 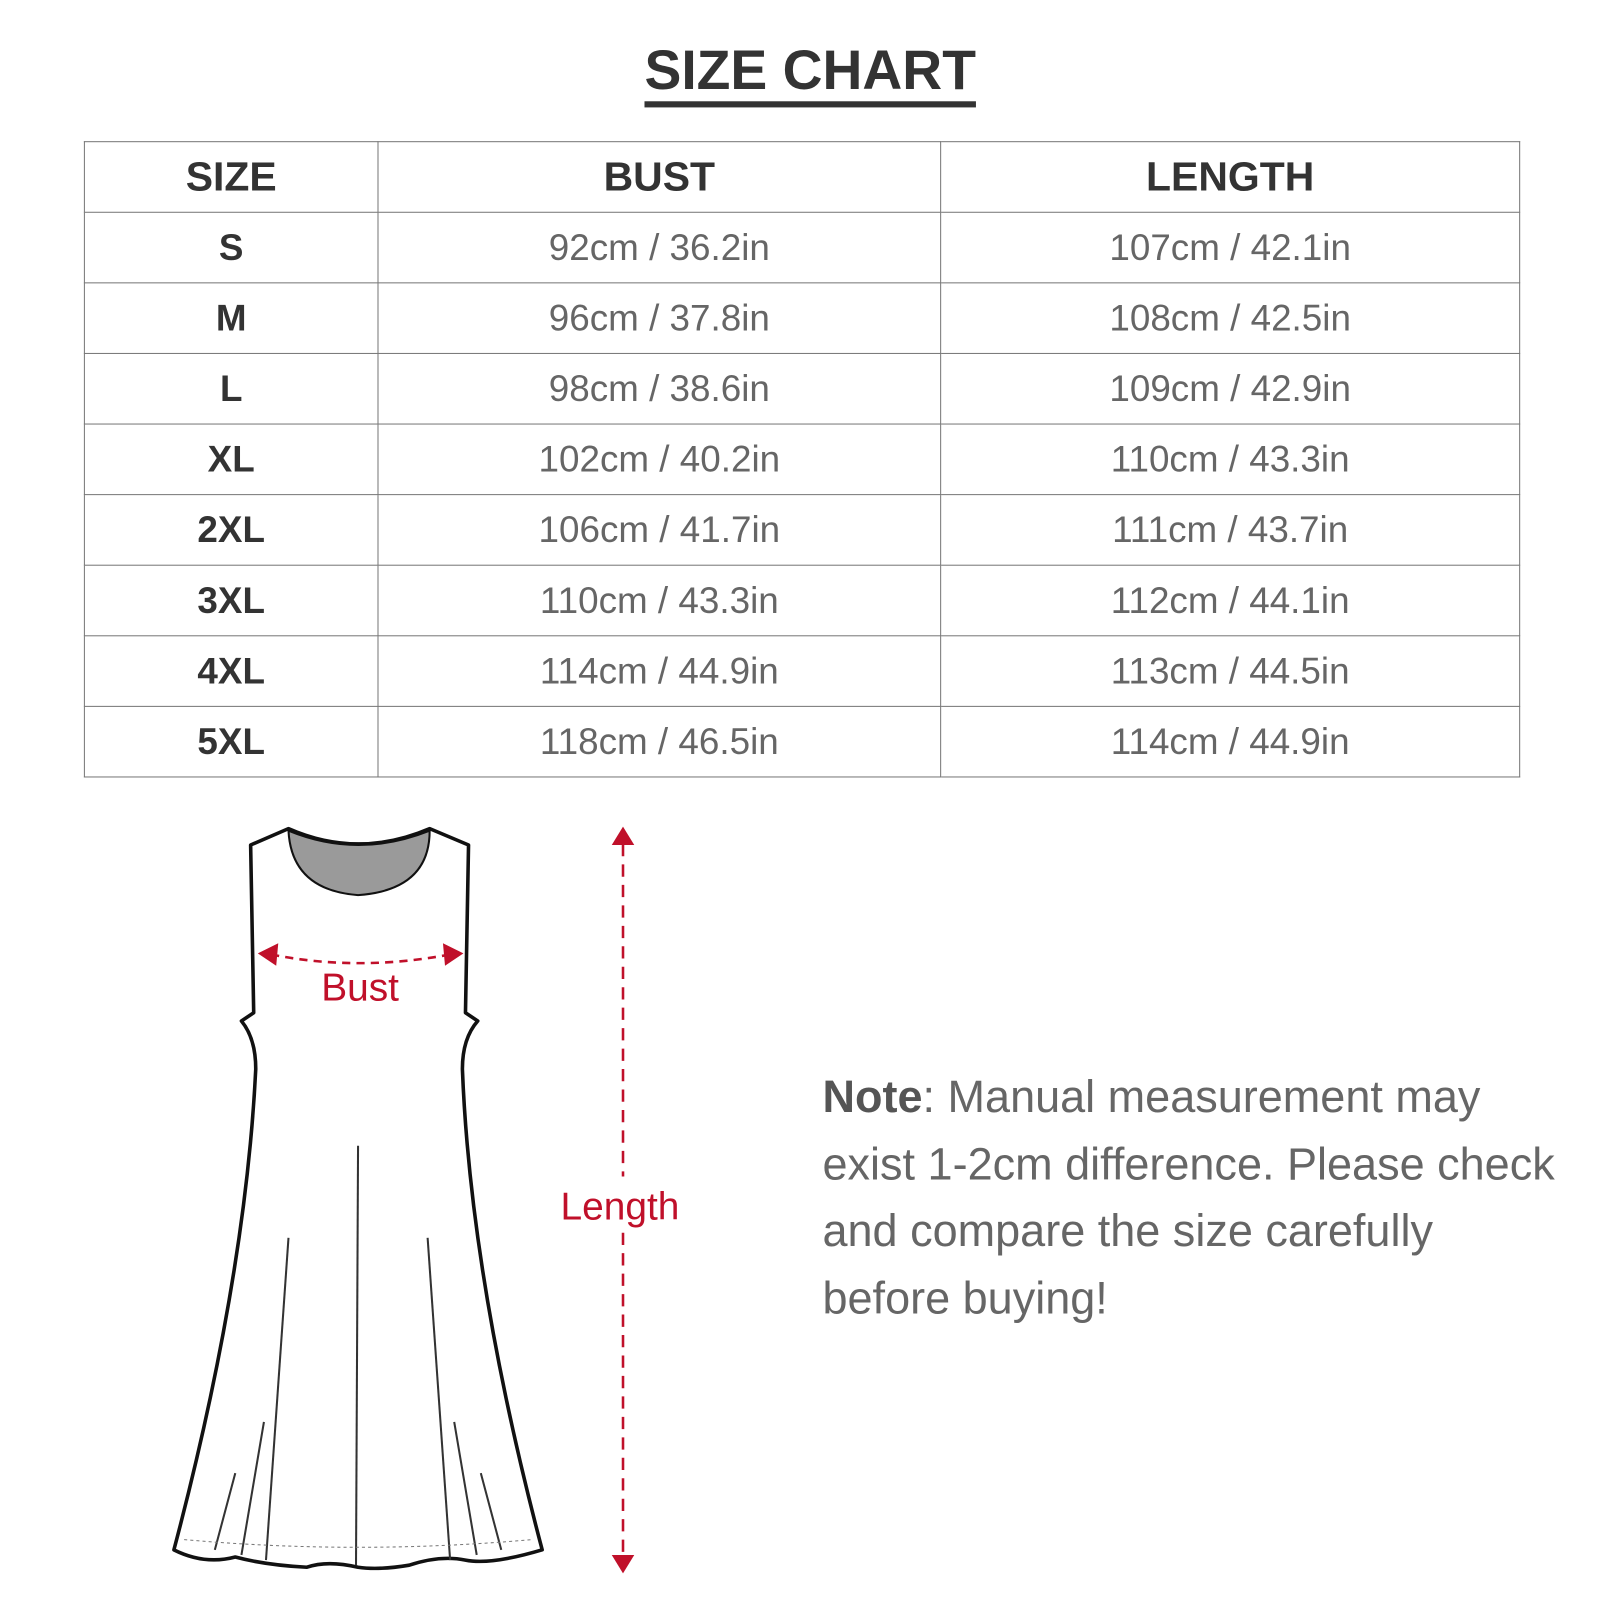 What do you see at coordinates (1230, 459) in the screenshot?
I see `length-cell: 110cm / 43.3in` at bounding box center [1230, 459].